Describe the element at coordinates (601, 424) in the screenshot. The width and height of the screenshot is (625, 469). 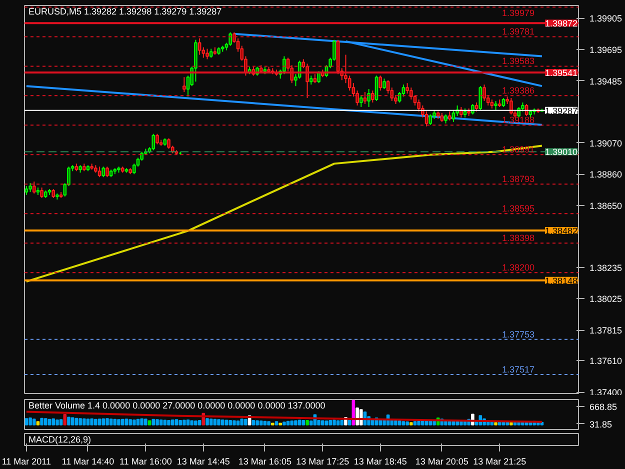
I see `y-tick-label: 31.85` at that location.